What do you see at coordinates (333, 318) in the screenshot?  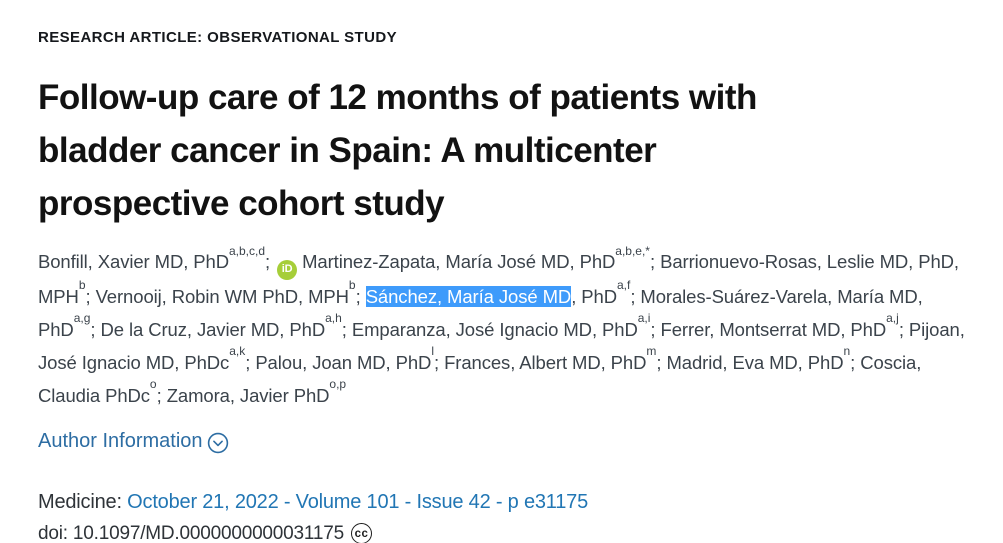 I see `author-affiliation-superscript: a,h` at bounding box center [333, 318].